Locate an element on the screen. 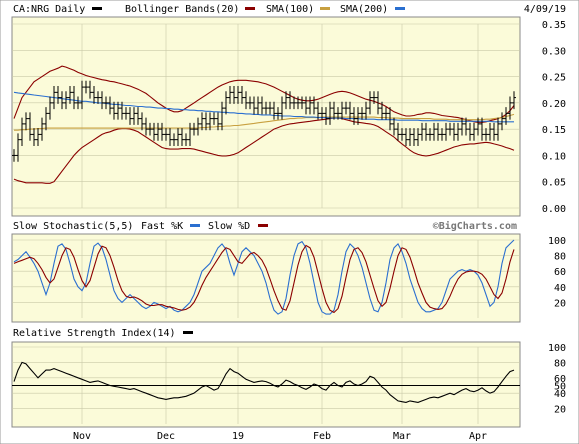 The width and height of the screenshot is (579, 444). legend-sma100: SMA(100) is located at coordinates (290, 9).